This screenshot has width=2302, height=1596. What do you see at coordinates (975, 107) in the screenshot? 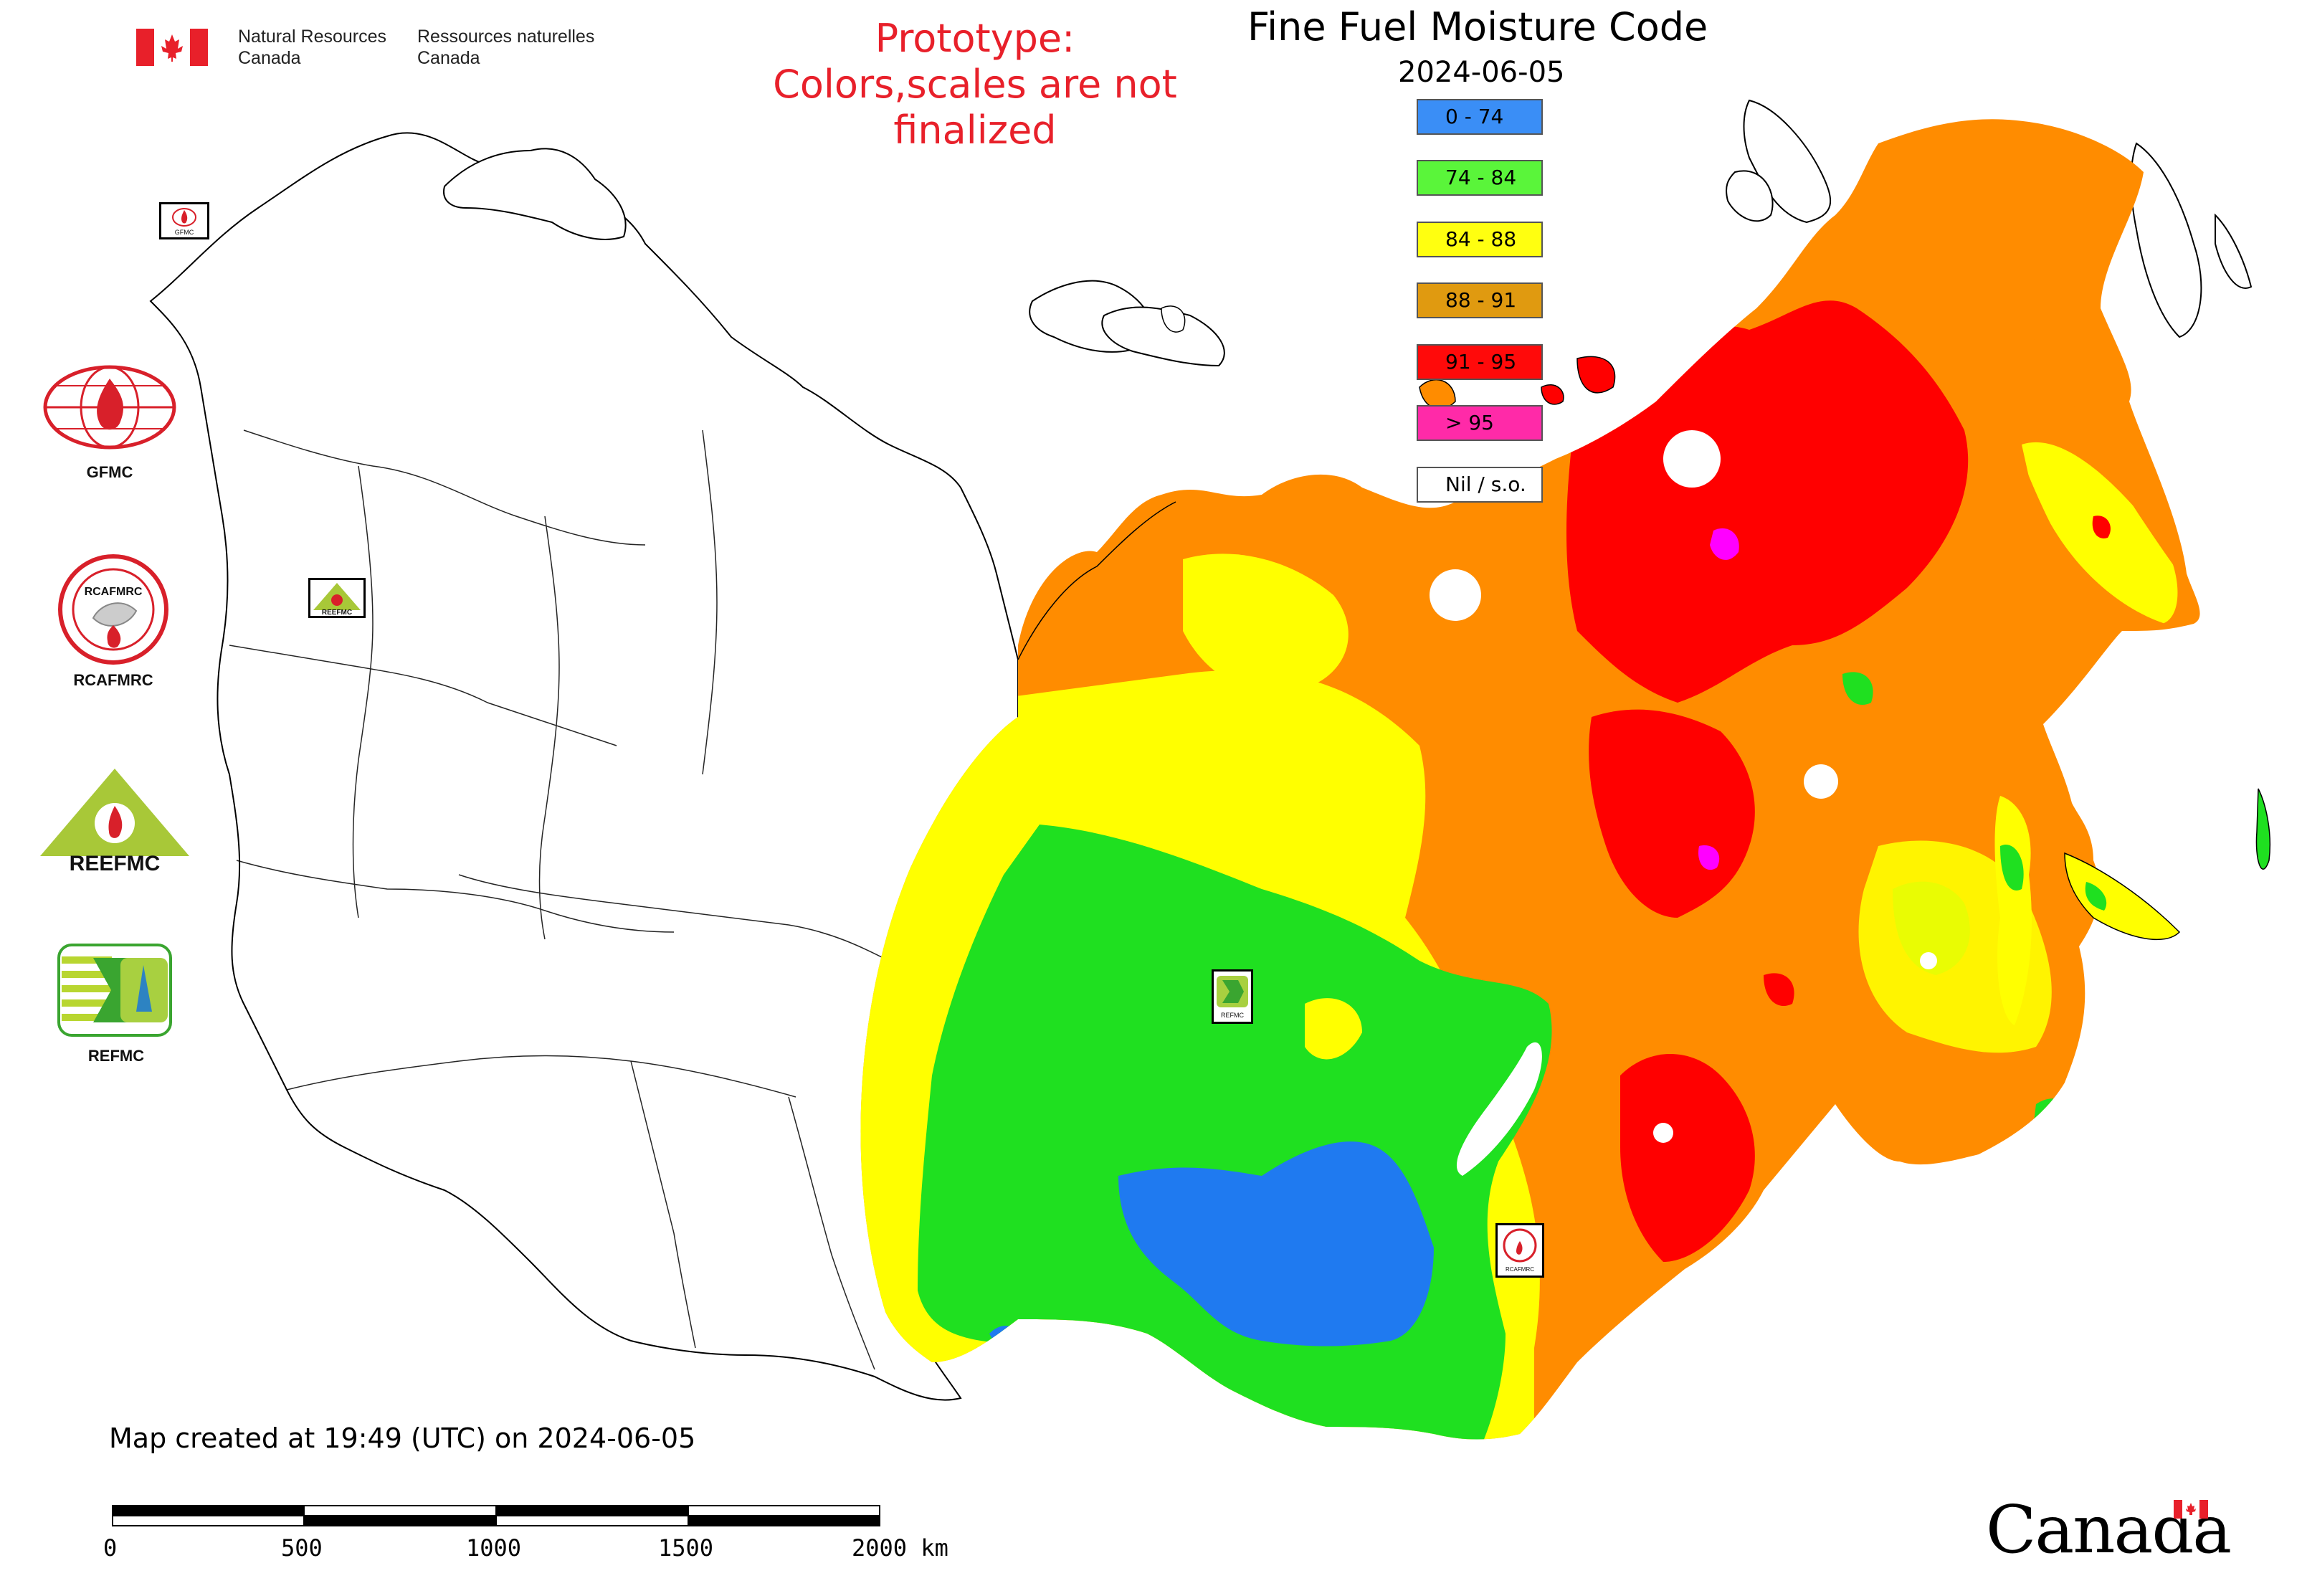
I see `prototype-line-2: Colors,scales are not finalized` at bounding box center [975, 107].